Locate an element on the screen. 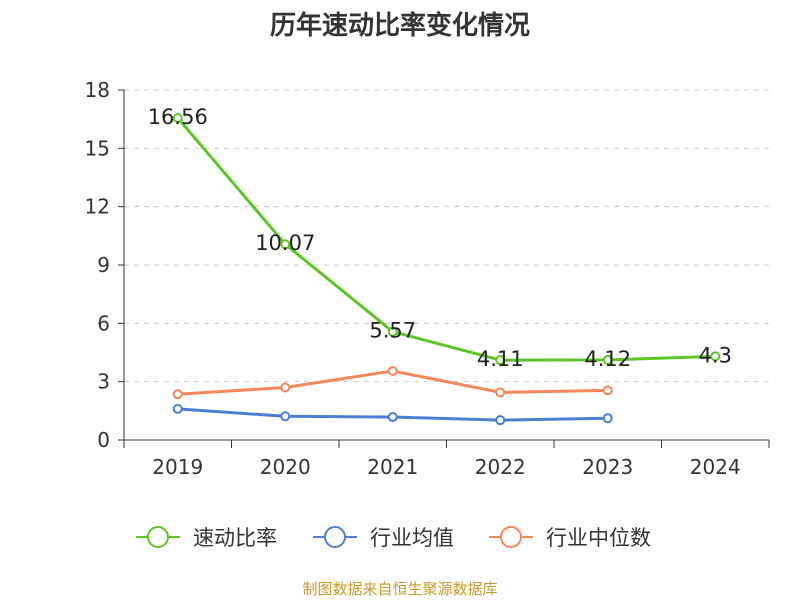 The height and width of the screenshot is (600, 800). data-label: 10.07 is located at coordinates (285, 243).